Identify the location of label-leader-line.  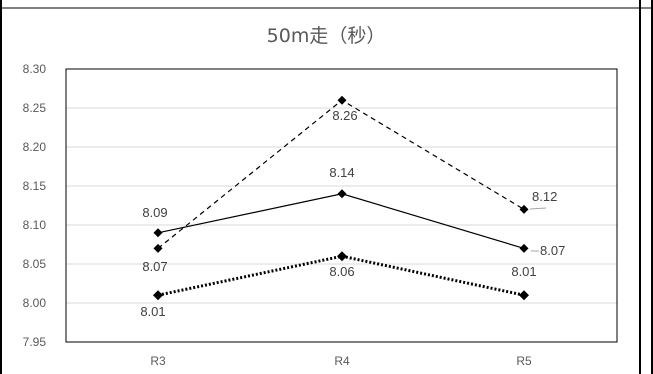
(538, 208).